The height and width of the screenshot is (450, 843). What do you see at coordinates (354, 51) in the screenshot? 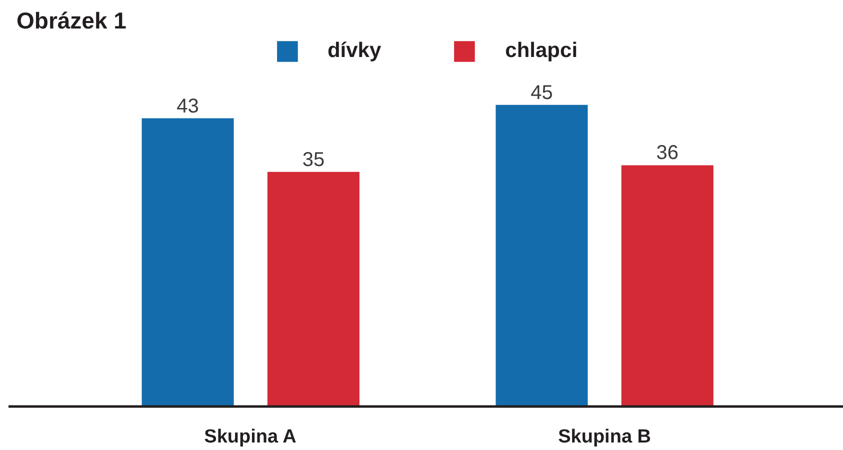
I see `legend-label: dívky` at bounding box center [354, 51].